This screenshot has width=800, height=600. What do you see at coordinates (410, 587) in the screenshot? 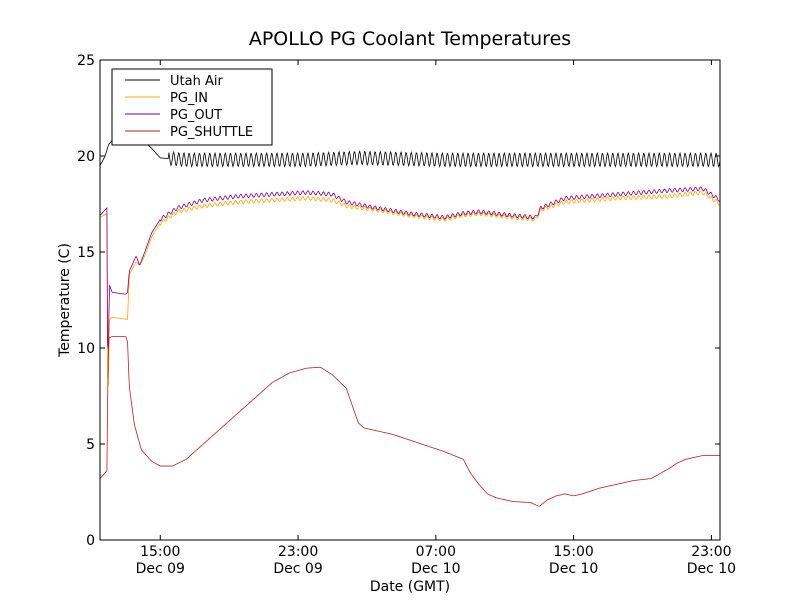
I see `x-axis-label: Date (GMT)` at bounding box center [410, 587].